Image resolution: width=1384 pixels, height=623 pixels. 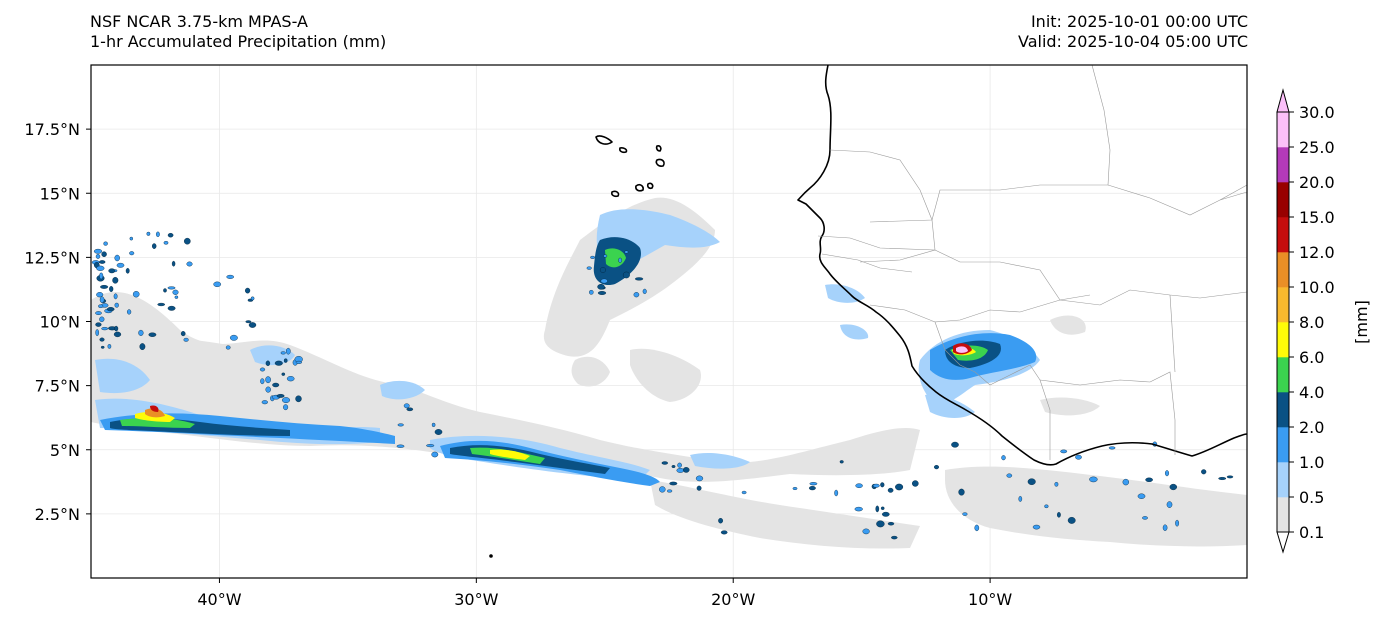 I want to click on lon-tick-label: 10°W, so click(x=990, y=599).